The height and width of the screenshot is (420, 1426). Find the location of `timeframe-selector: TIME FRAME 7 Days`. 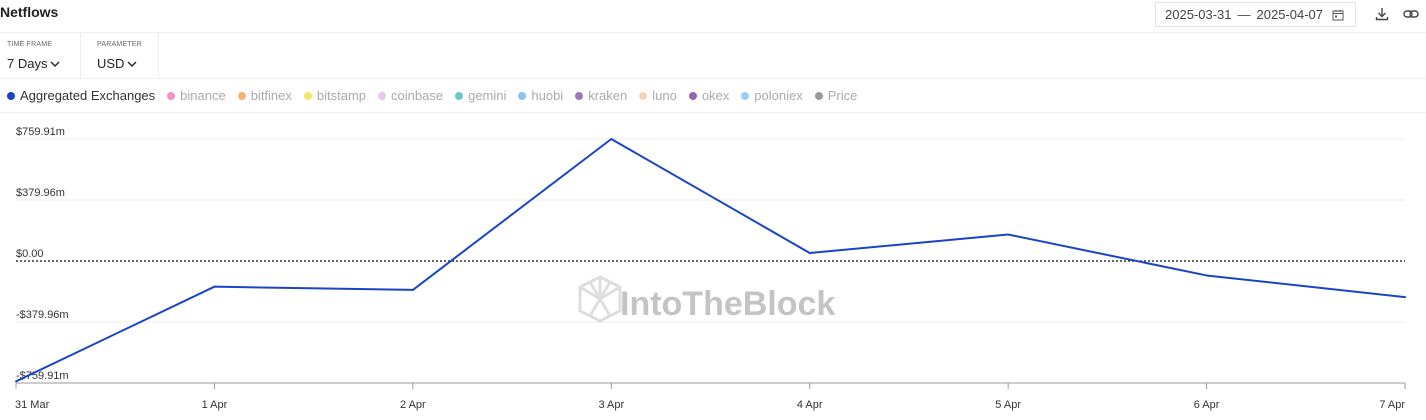

timeframe-selector: TIME FRAME 7 Days is located at coordinates (40, 55).